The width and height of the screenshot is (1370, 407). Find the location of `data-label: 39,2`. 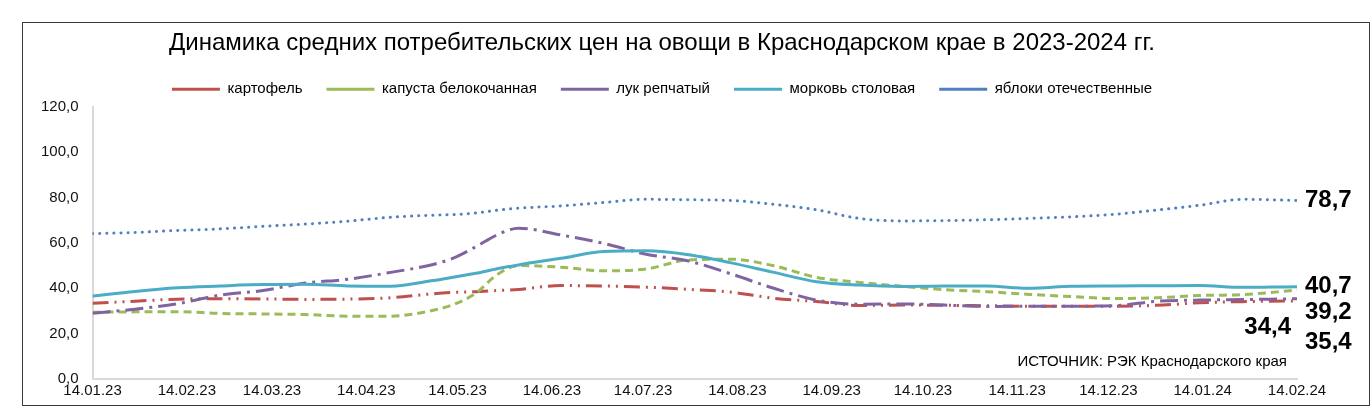

data-label: 39,2 is located at coordinates (1328, 310).